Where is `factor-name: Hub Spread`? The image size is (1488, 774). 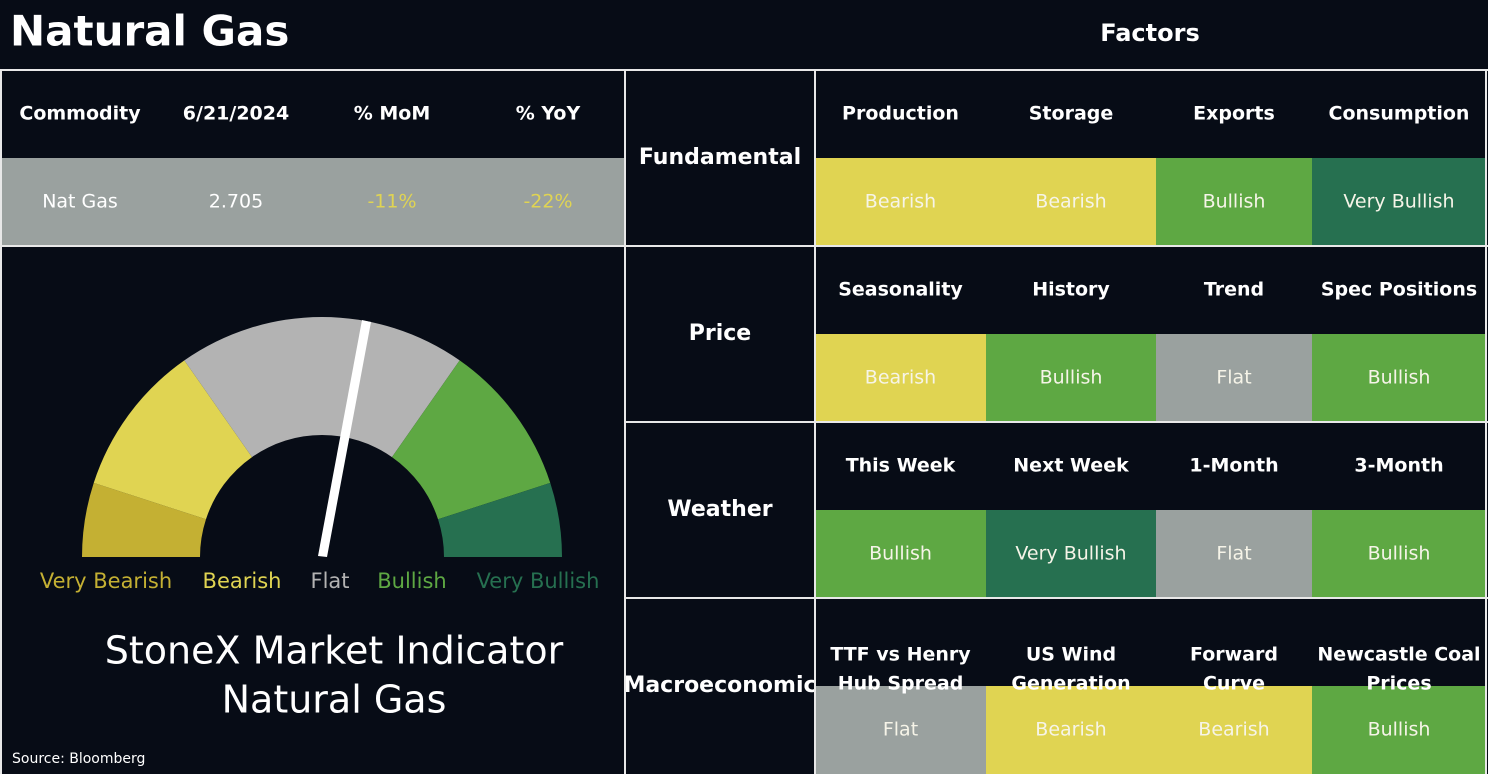 factor-name: Hub Spread is located at coordinates (901, 684).